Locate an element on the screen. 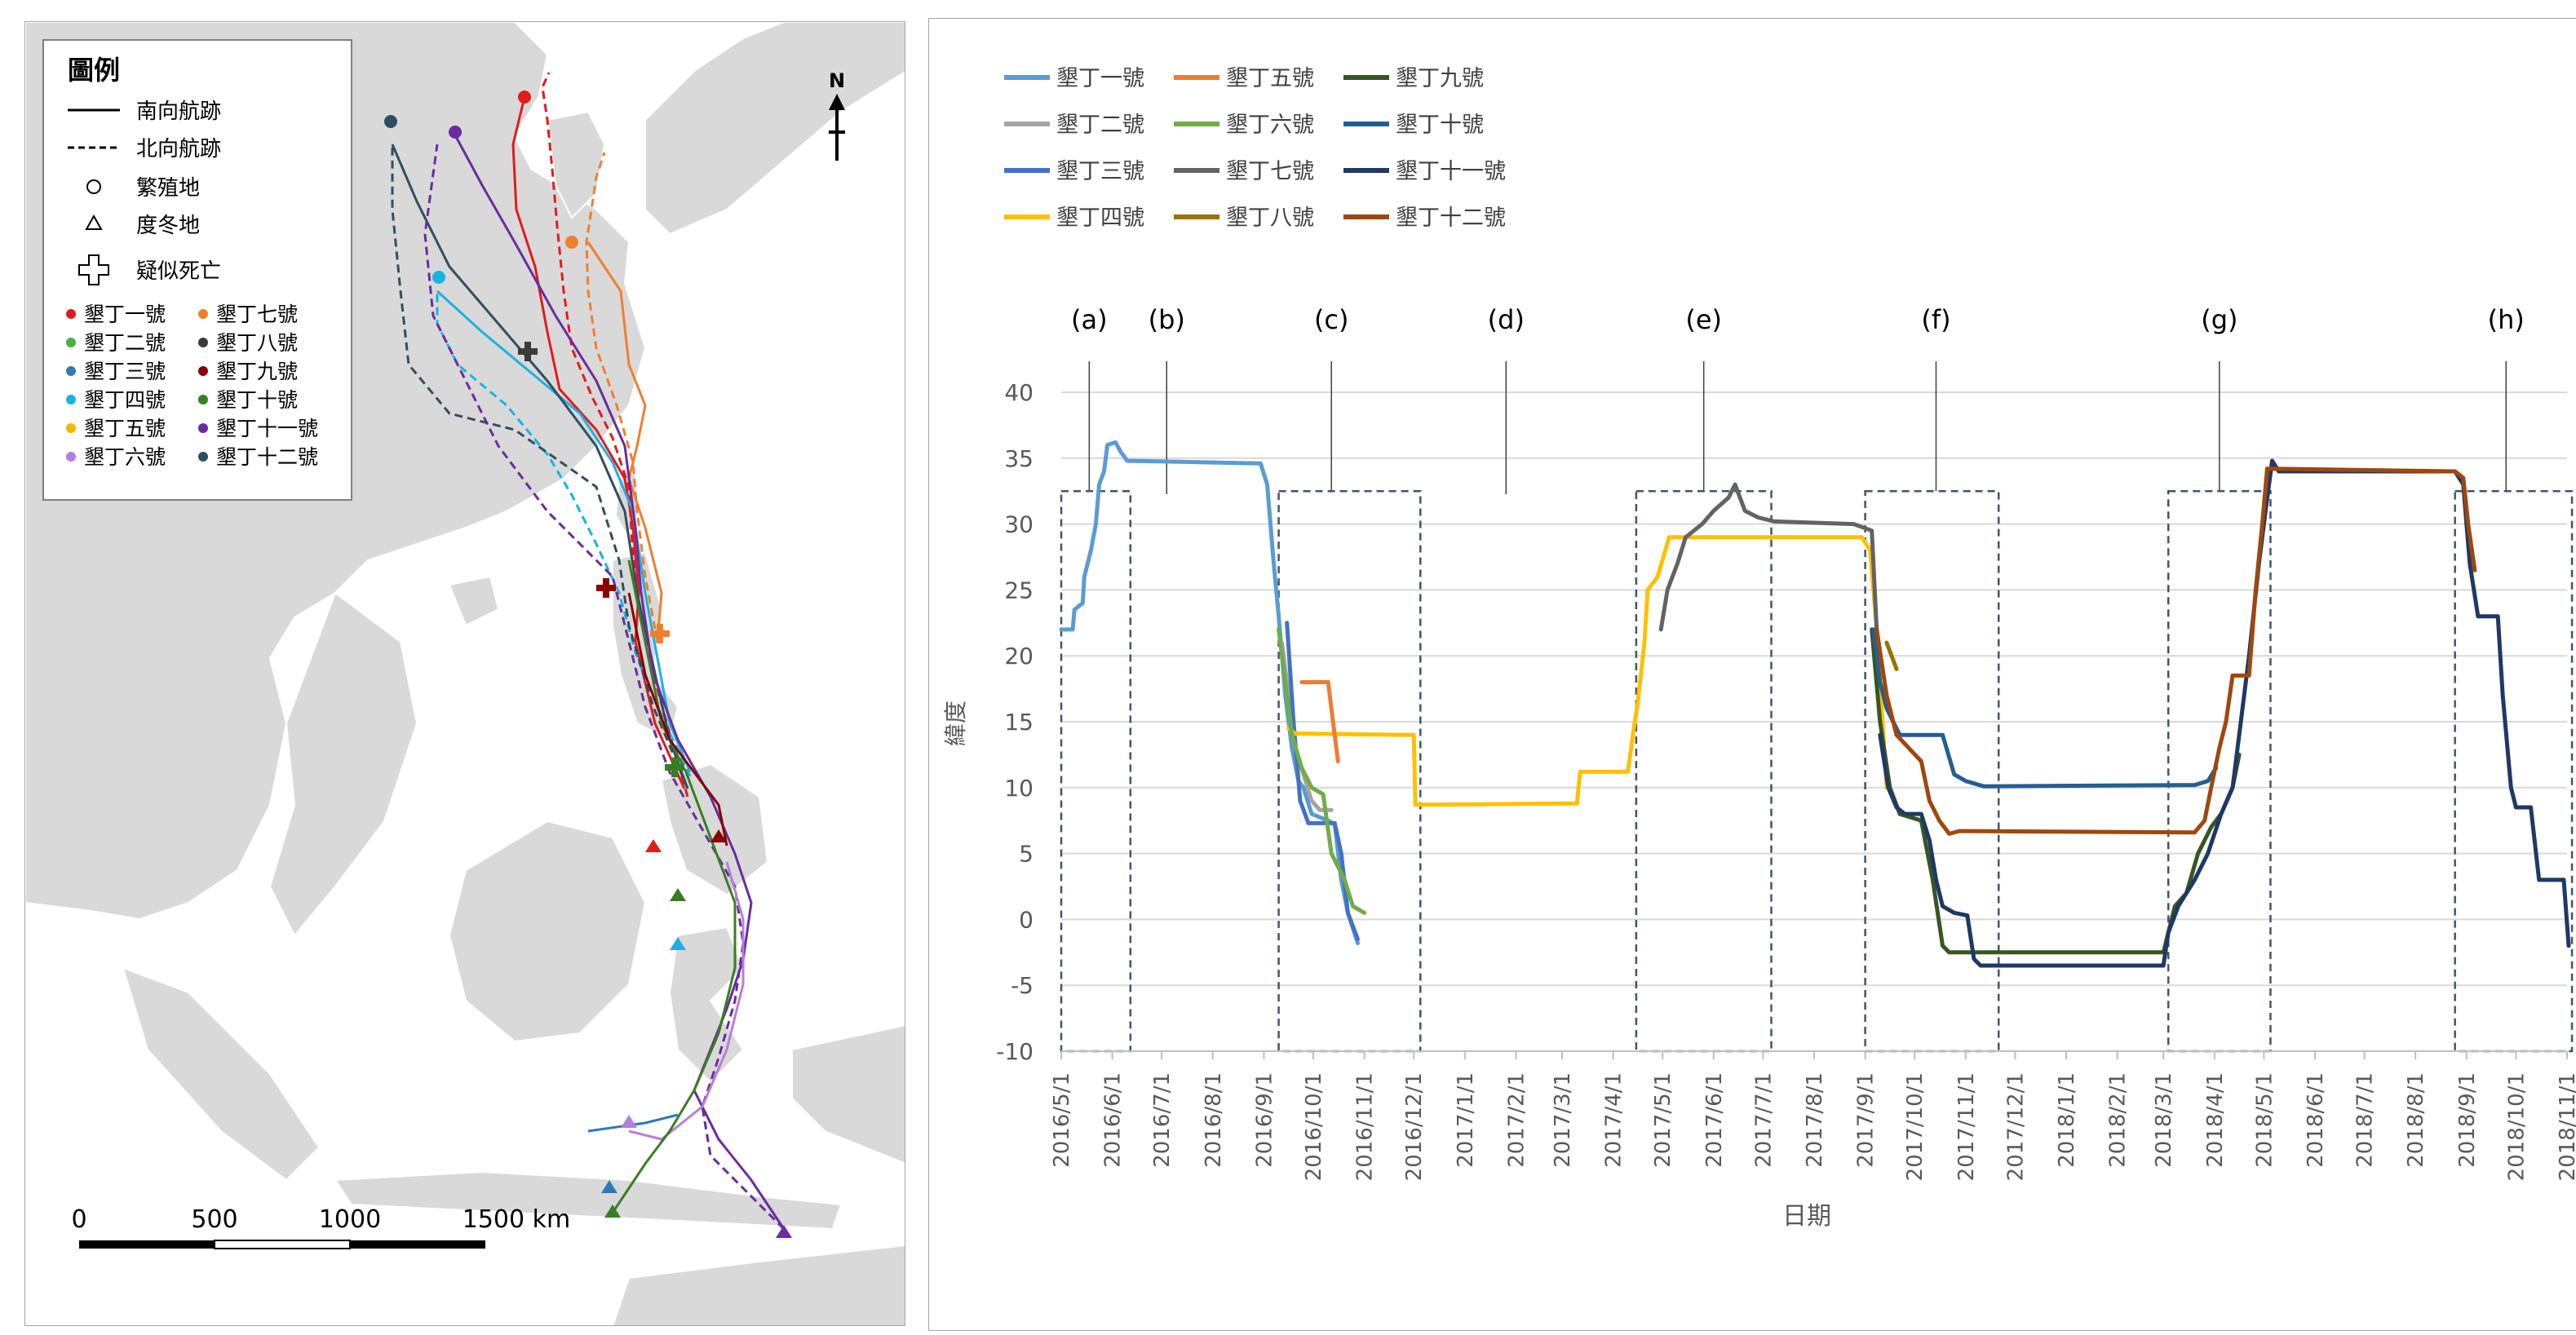  borneo is located at coordinates (547, 931).